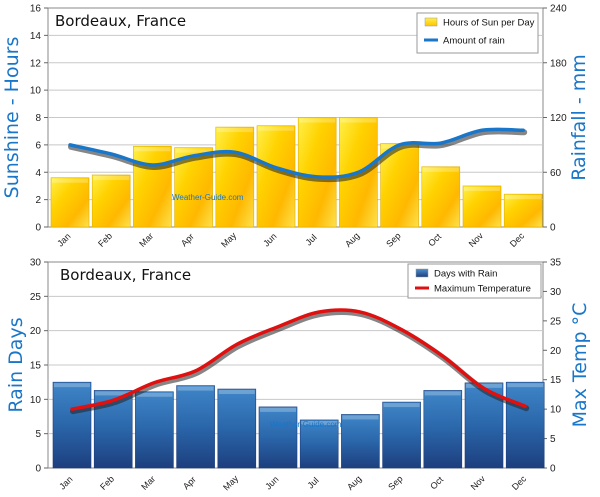 This screenshot has height=497, width=600. What do you see at coordinates (482, 289) in the screenshot?
I see `legend-line-label: Maximum Temperature` at bounding box center [482, 289].